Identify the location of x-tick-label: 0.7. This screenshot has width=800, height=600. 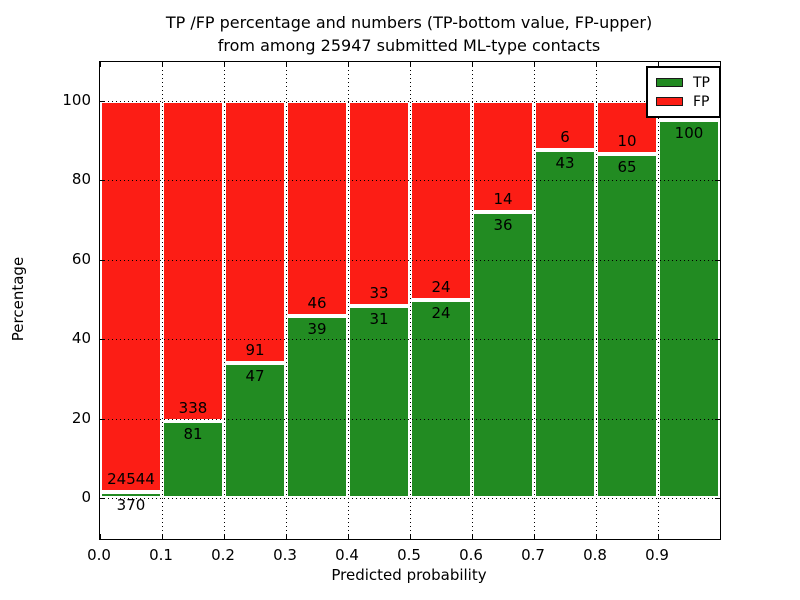
(533, 555).